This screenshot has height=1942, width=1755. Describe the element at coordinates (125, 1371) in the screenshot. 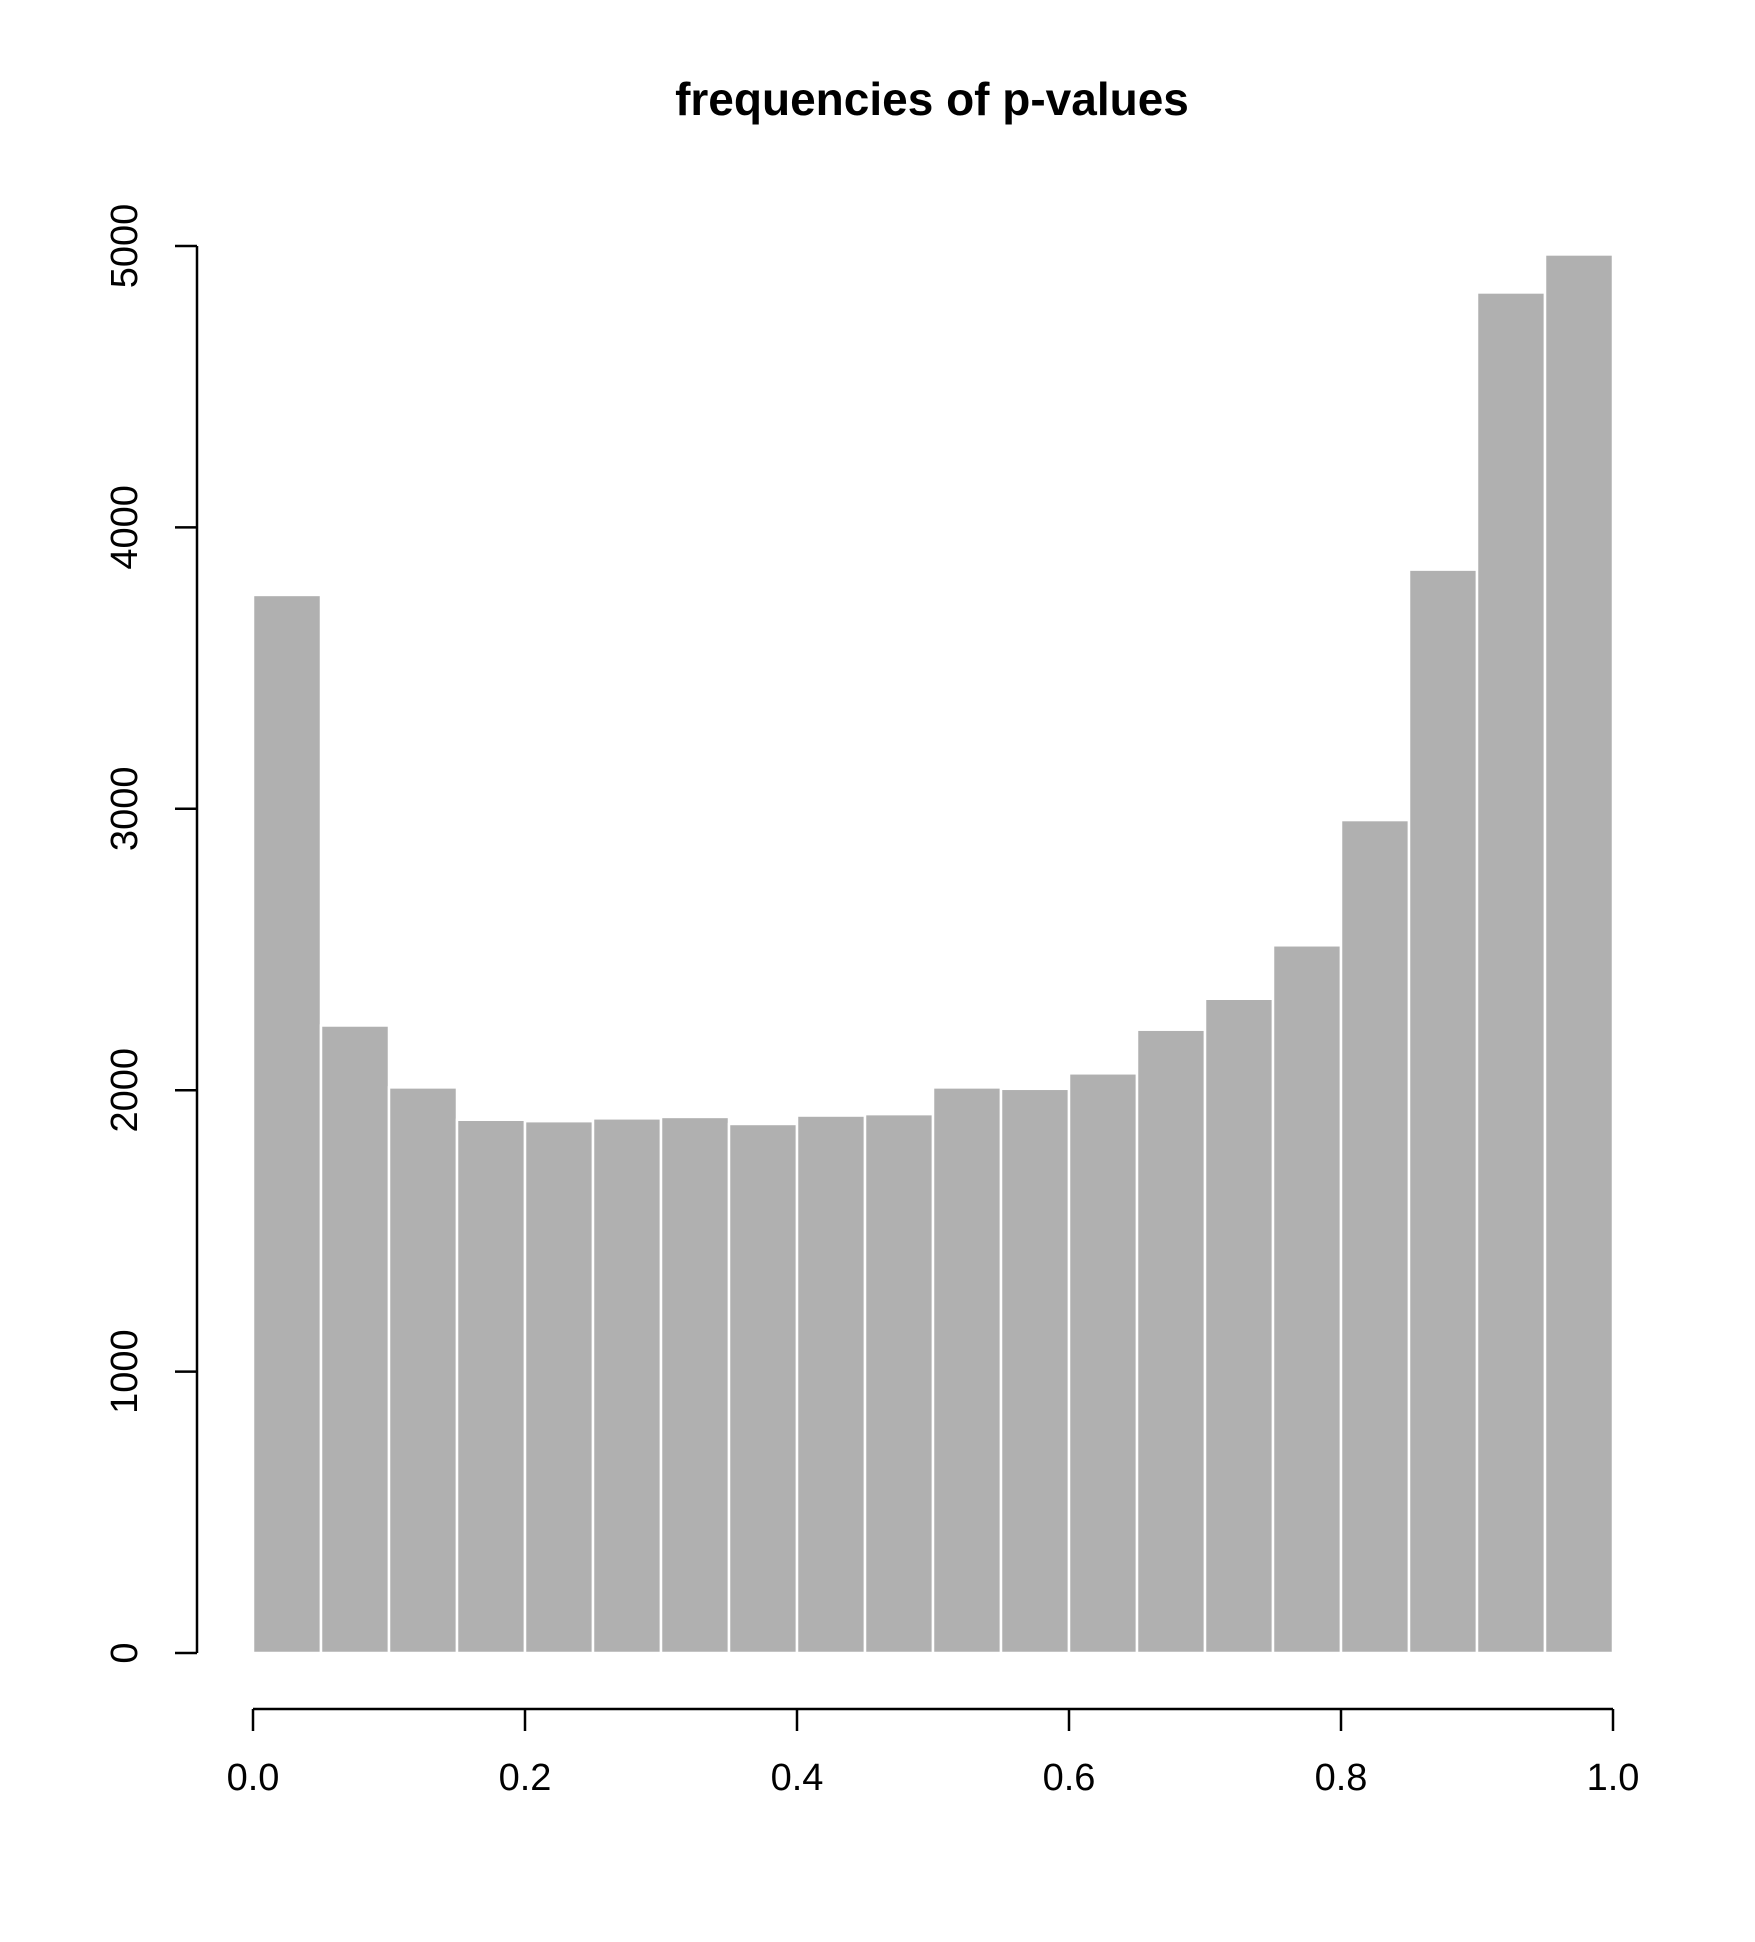

I see `y-tick-label: 1000` at that location.